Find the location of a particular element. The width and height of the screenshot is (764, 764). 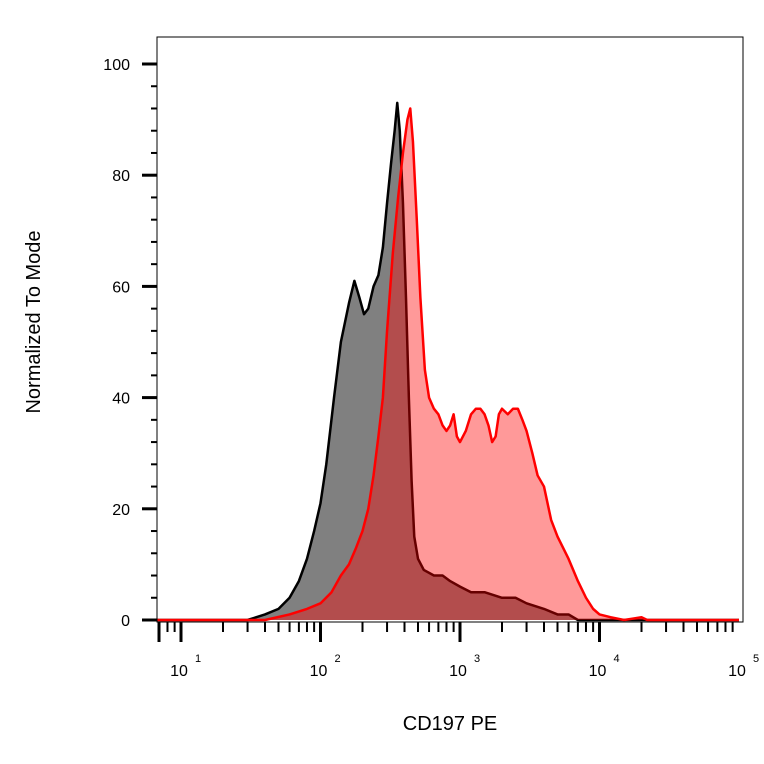

y-tick-label: 60 is located at coordinates (121, 287).